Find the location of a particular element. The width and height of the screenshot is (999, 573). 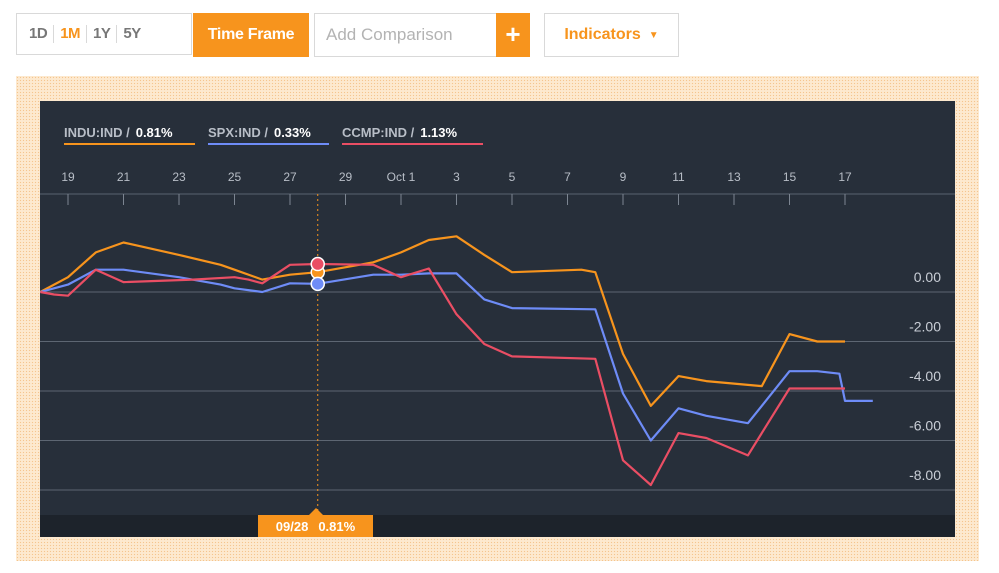

x-tick-label-7: 3 is located at coordinates (456, 177).